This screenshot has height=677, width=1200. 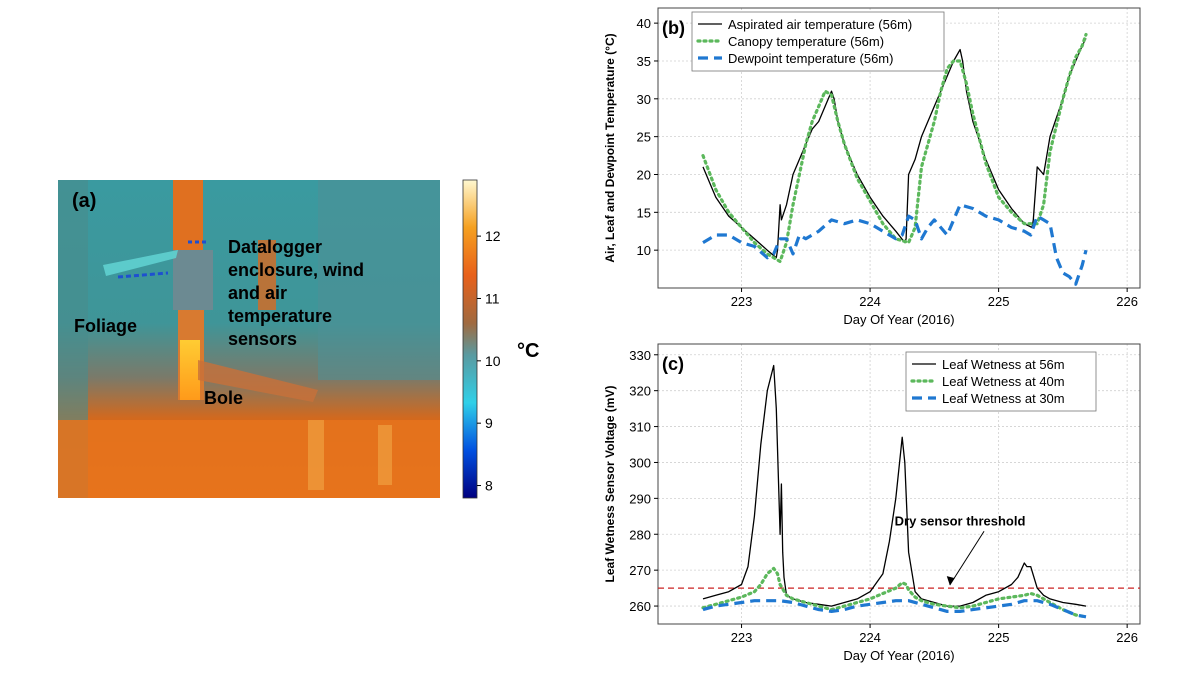 I want to click on chart-c-x-tick-label: 226, so click(x=1127, y=637).